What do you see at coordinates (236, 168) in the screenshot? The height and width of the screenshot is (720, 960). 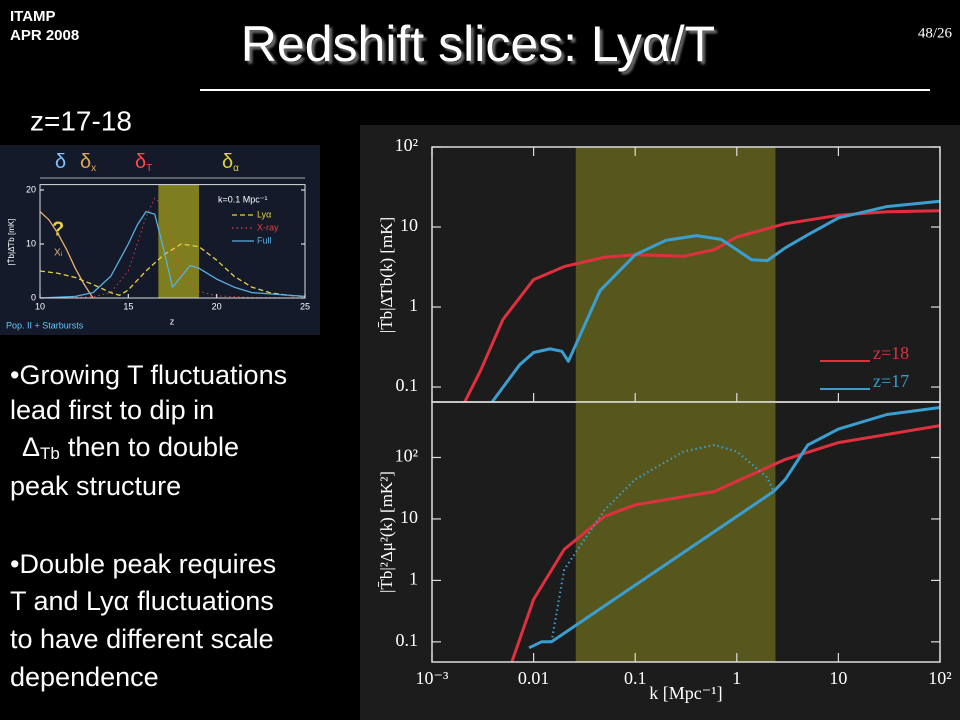 I see `subscript: α` at bounding box center [236, 168].